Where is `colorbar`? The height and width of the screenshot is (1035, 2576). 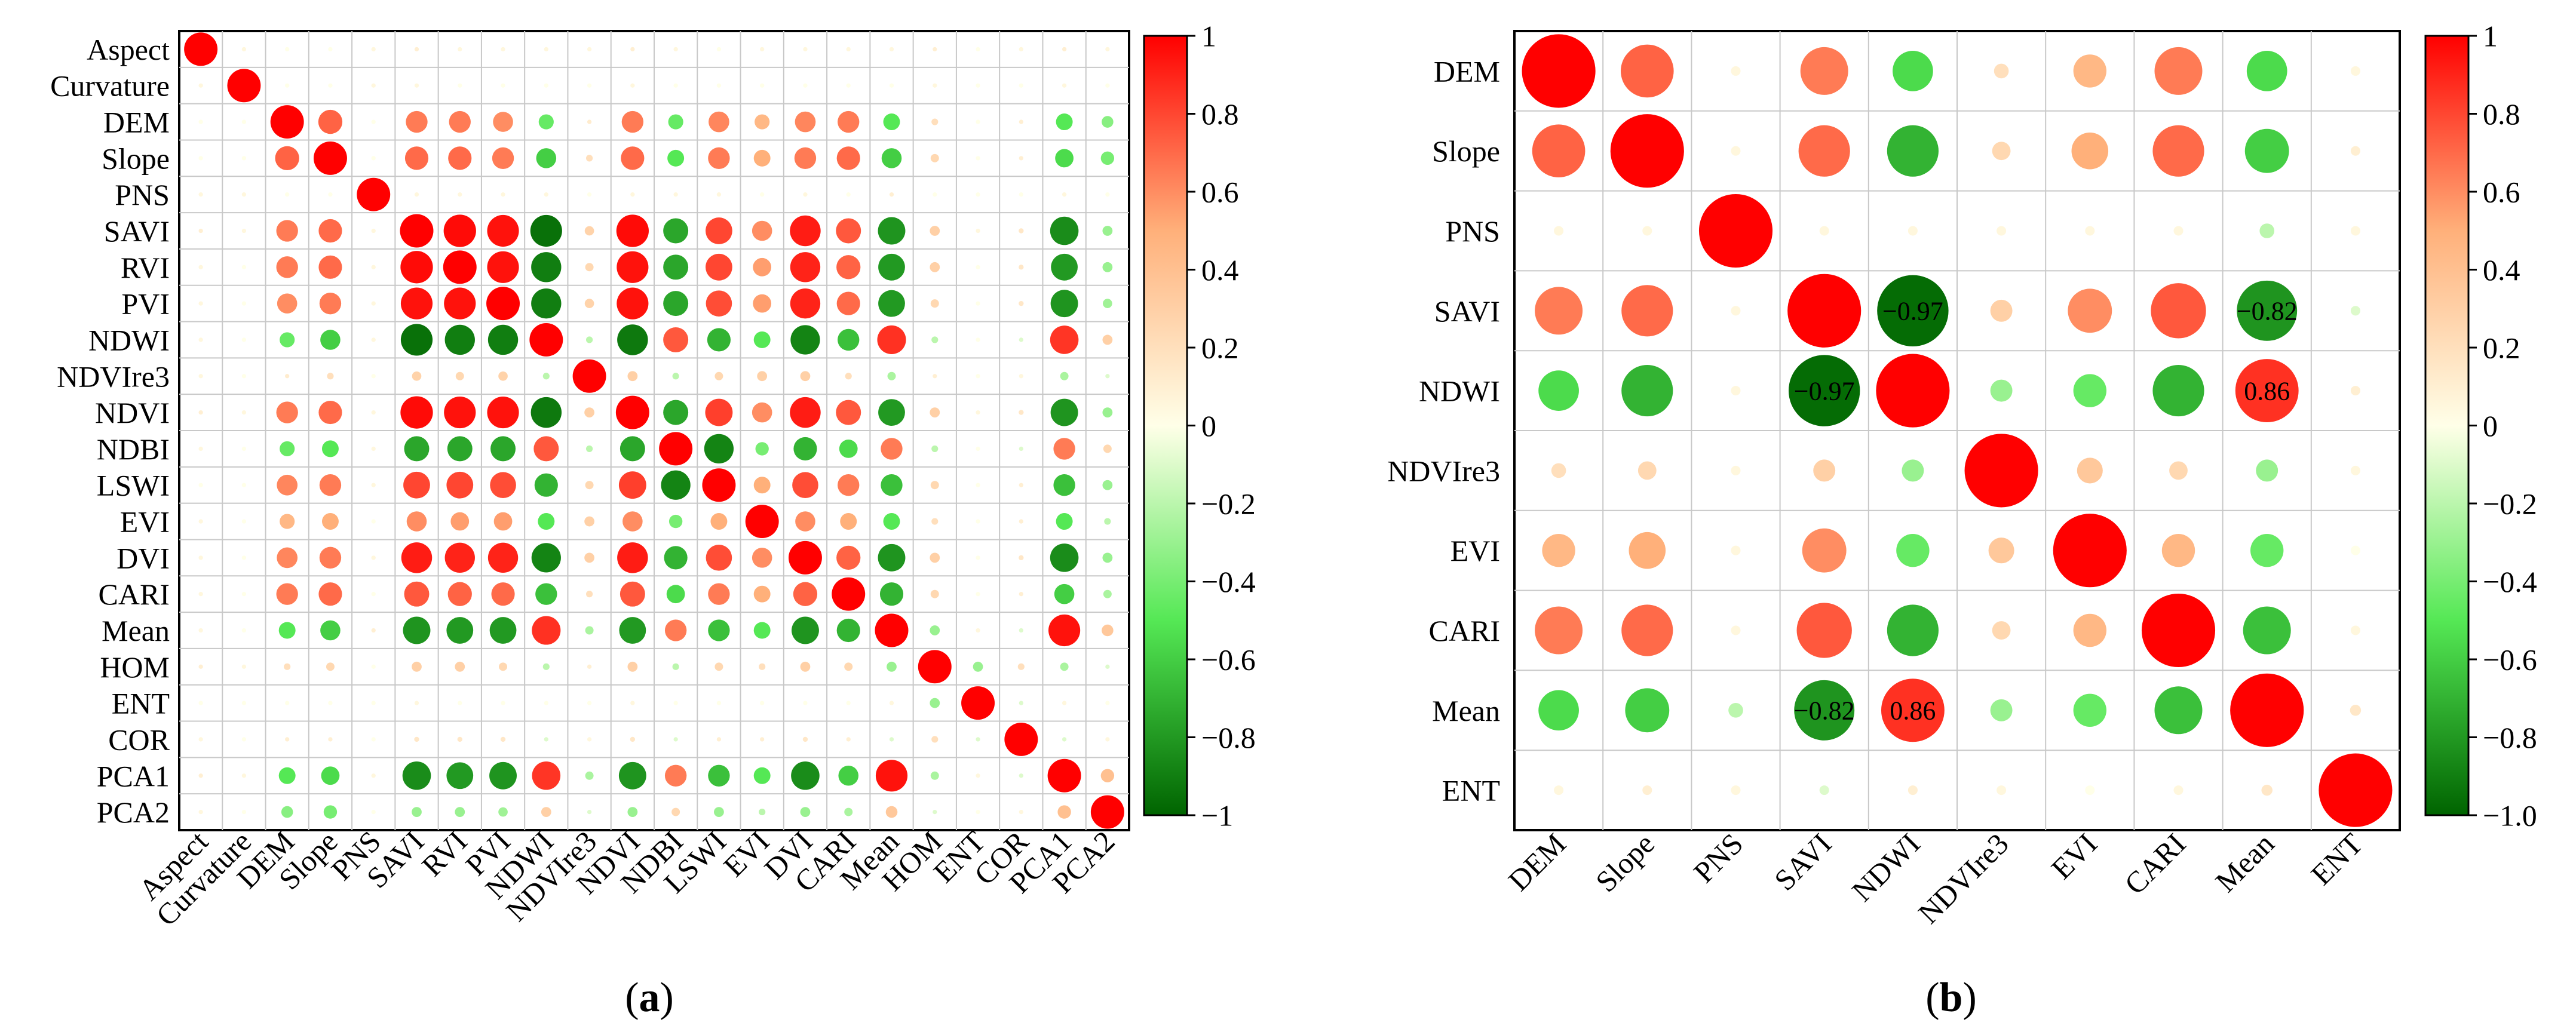 colorbar is located at coordinates (2447, 425).